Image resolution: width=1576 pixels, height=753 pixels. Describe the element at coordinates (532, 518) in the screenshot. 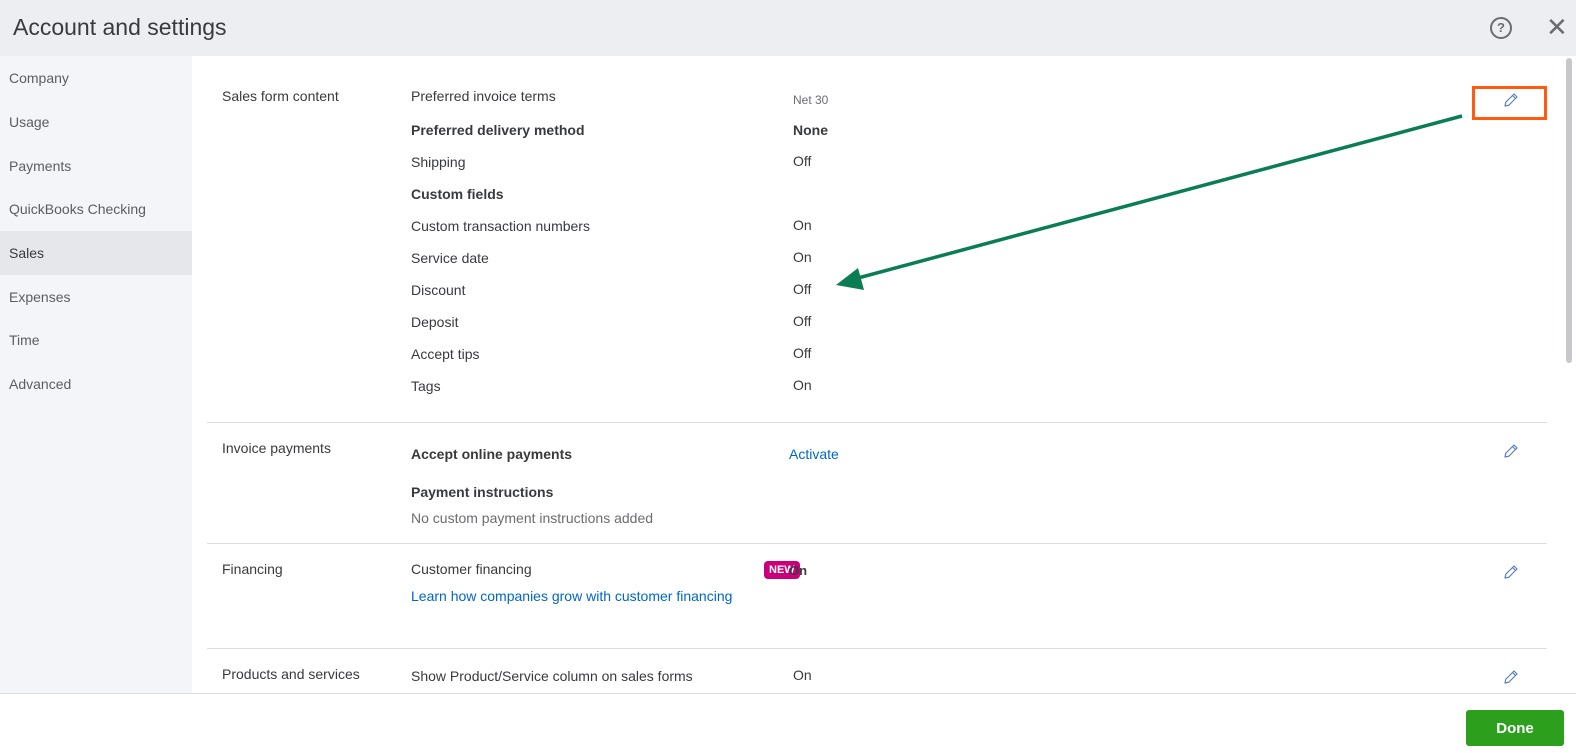

I see `row-value-payment-instructions: No custom payment instructions added` at that location.